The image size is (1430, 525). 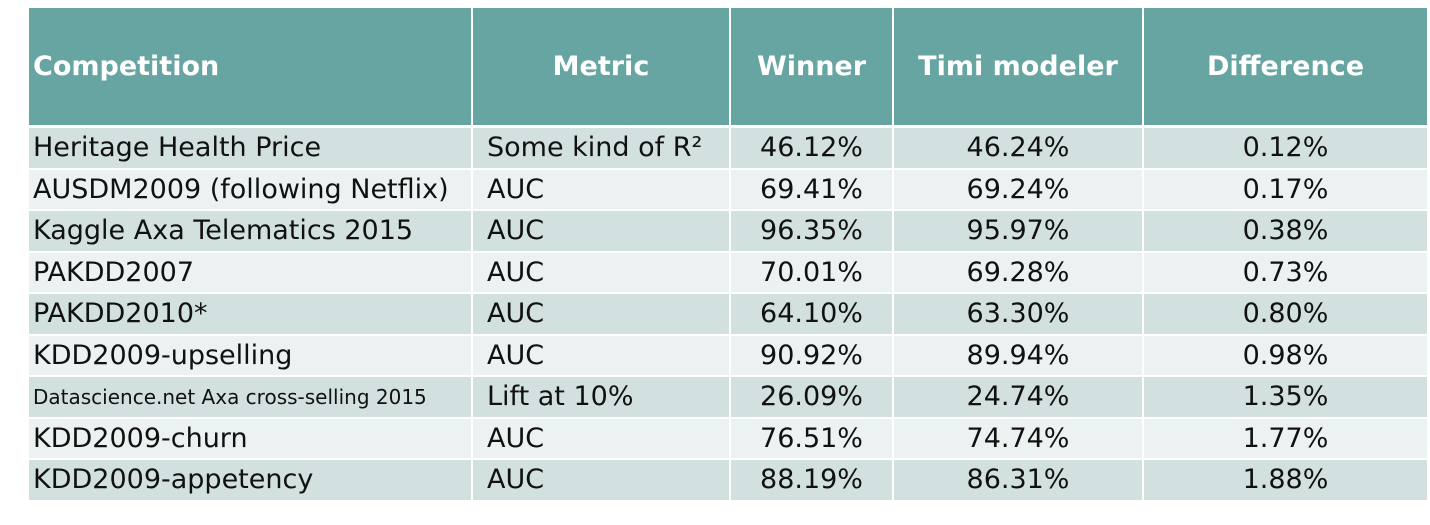 I want to click on cell-winner: 70.01%, so click(x=812, y=272).